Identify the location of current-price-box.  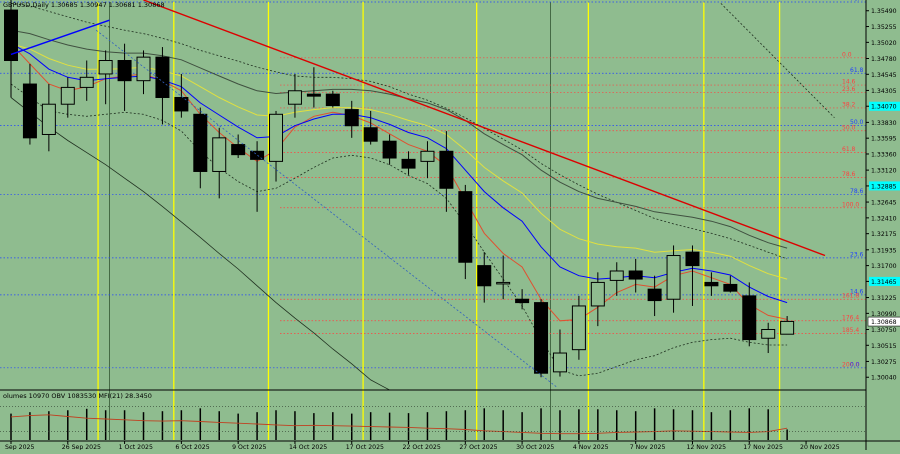
(883, 321).